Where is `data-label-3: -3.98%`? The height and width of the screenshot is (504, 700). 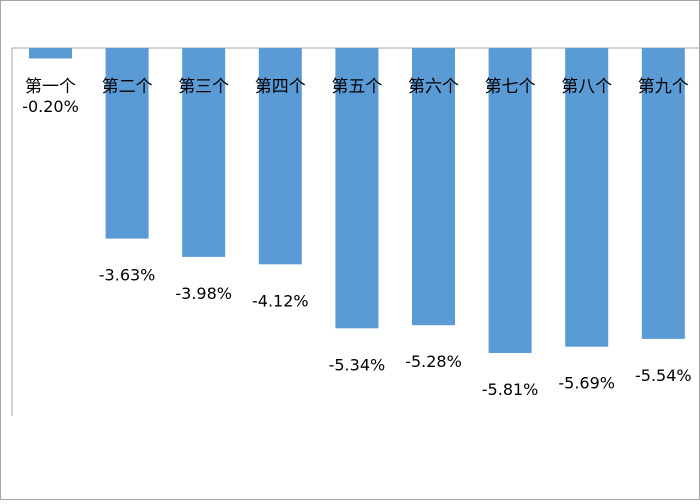 data-label-3: -3.98% is located at coordinates (203, 293).